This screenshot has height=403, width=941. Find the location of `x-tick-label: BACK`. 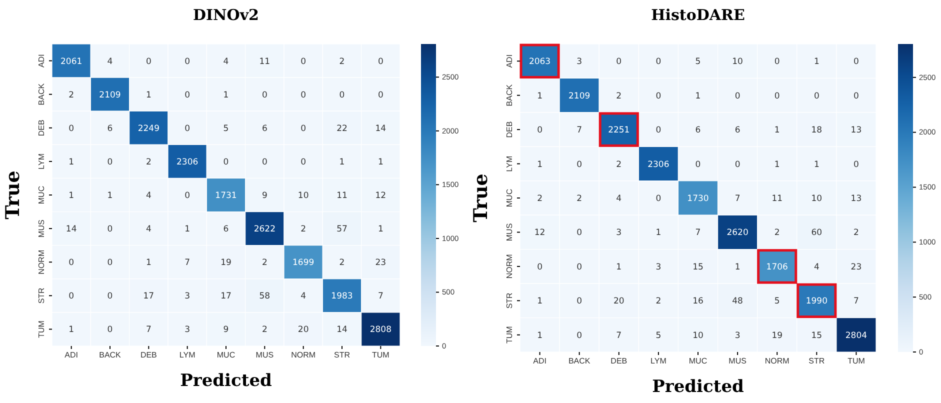

x-tick-label: BACK is located at coordinates (110, 355).